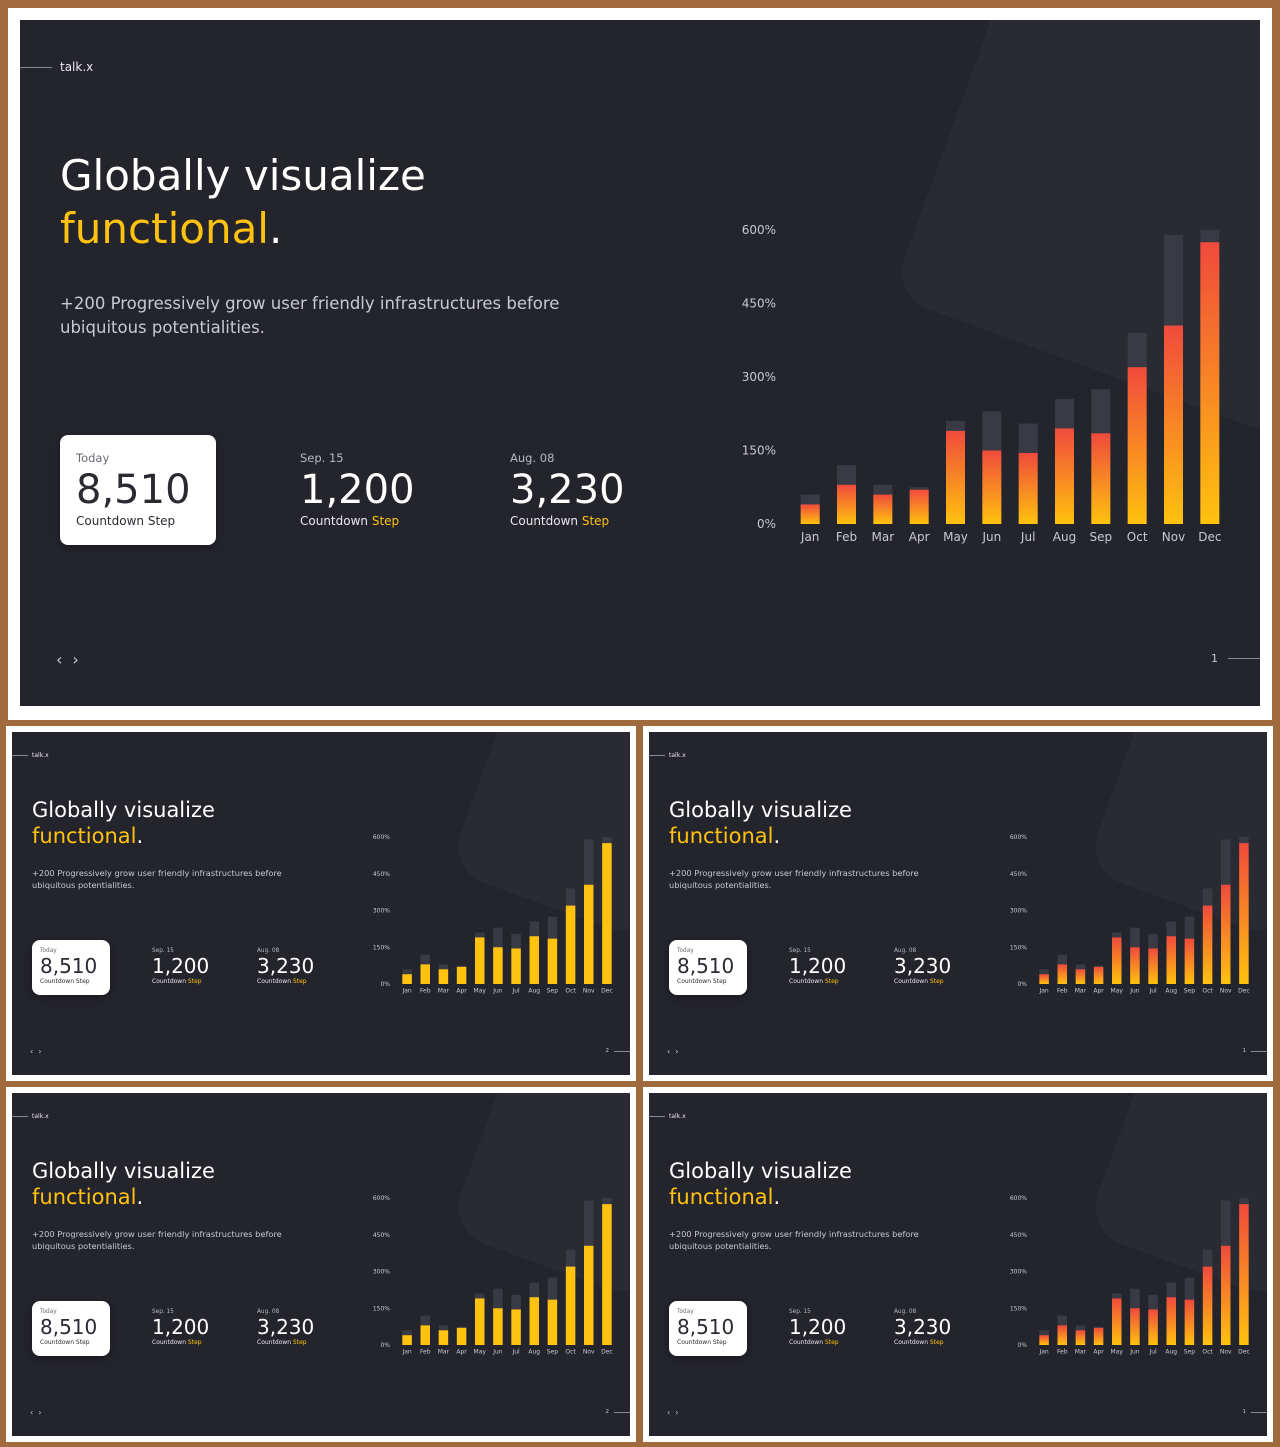 This screenshot has height=1447, width=1280. Describe the element at coordinates (607, 1412) in the screenshot. I see `page-number: 2` at that location.